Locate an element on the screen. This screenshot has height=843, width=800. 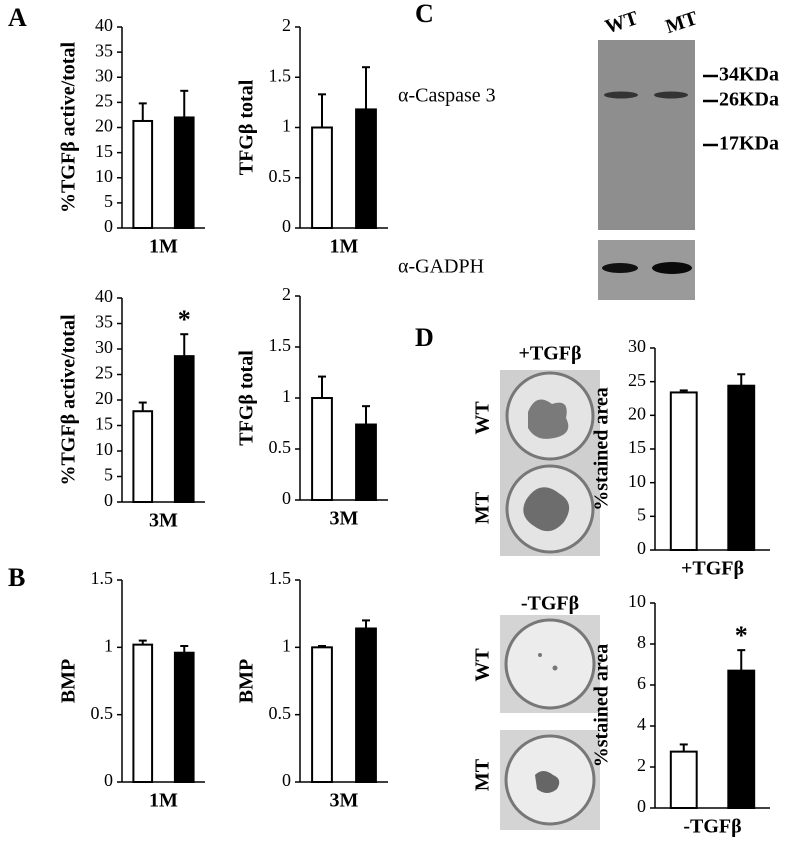
blot-row-label: α-GADPH is located at coordinates (441, 267).